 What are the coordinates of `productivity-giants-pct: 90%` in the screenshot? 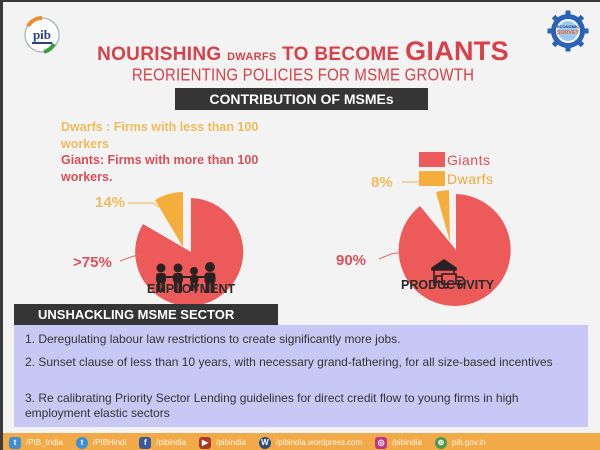 It's located at (351, 260).